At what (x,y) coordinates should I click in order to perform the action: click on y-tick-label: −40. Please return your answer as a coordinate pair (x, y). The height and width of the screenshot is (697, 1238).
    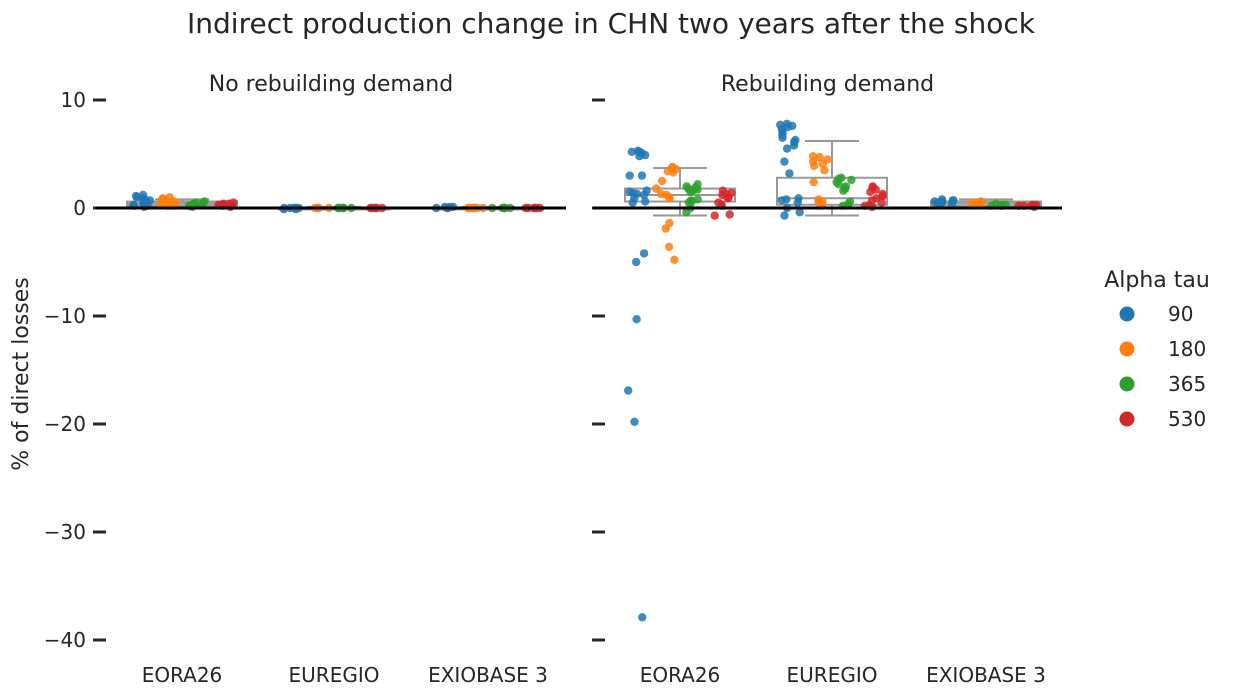
    Looking at the image, I should click on (65, 640).